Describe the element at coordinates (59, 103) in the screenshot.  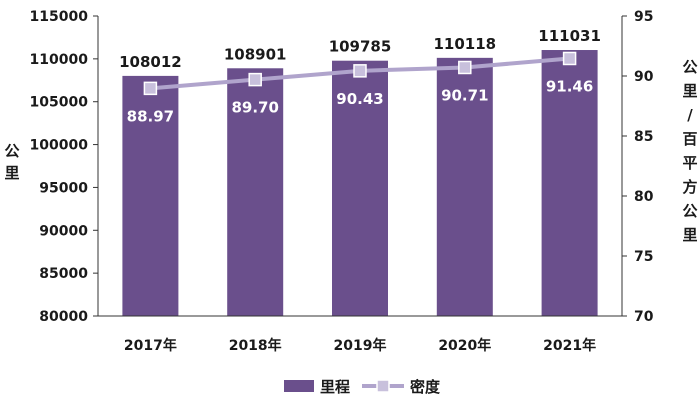
I see `left-tick-label: 105000` at that location.